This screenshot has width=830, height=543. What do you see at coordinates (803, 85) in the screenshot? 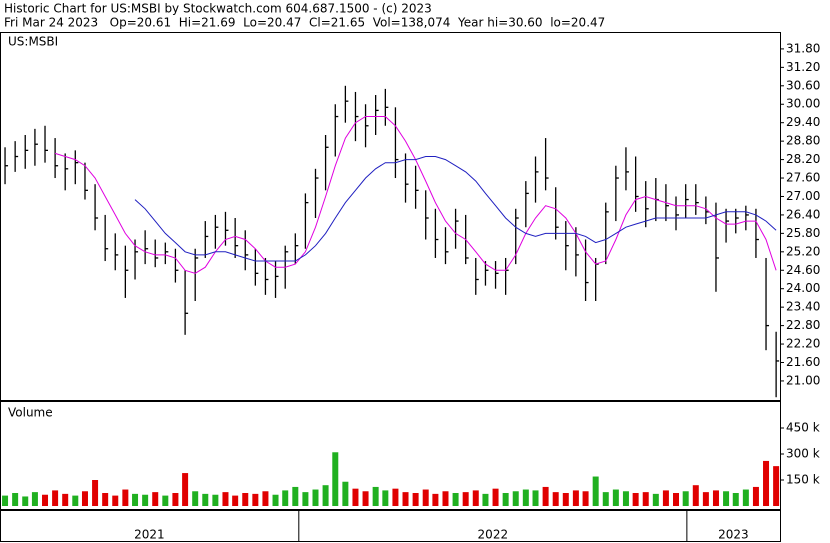
I see `y-tick-label: 30.60` at bounding box center [803, 85].